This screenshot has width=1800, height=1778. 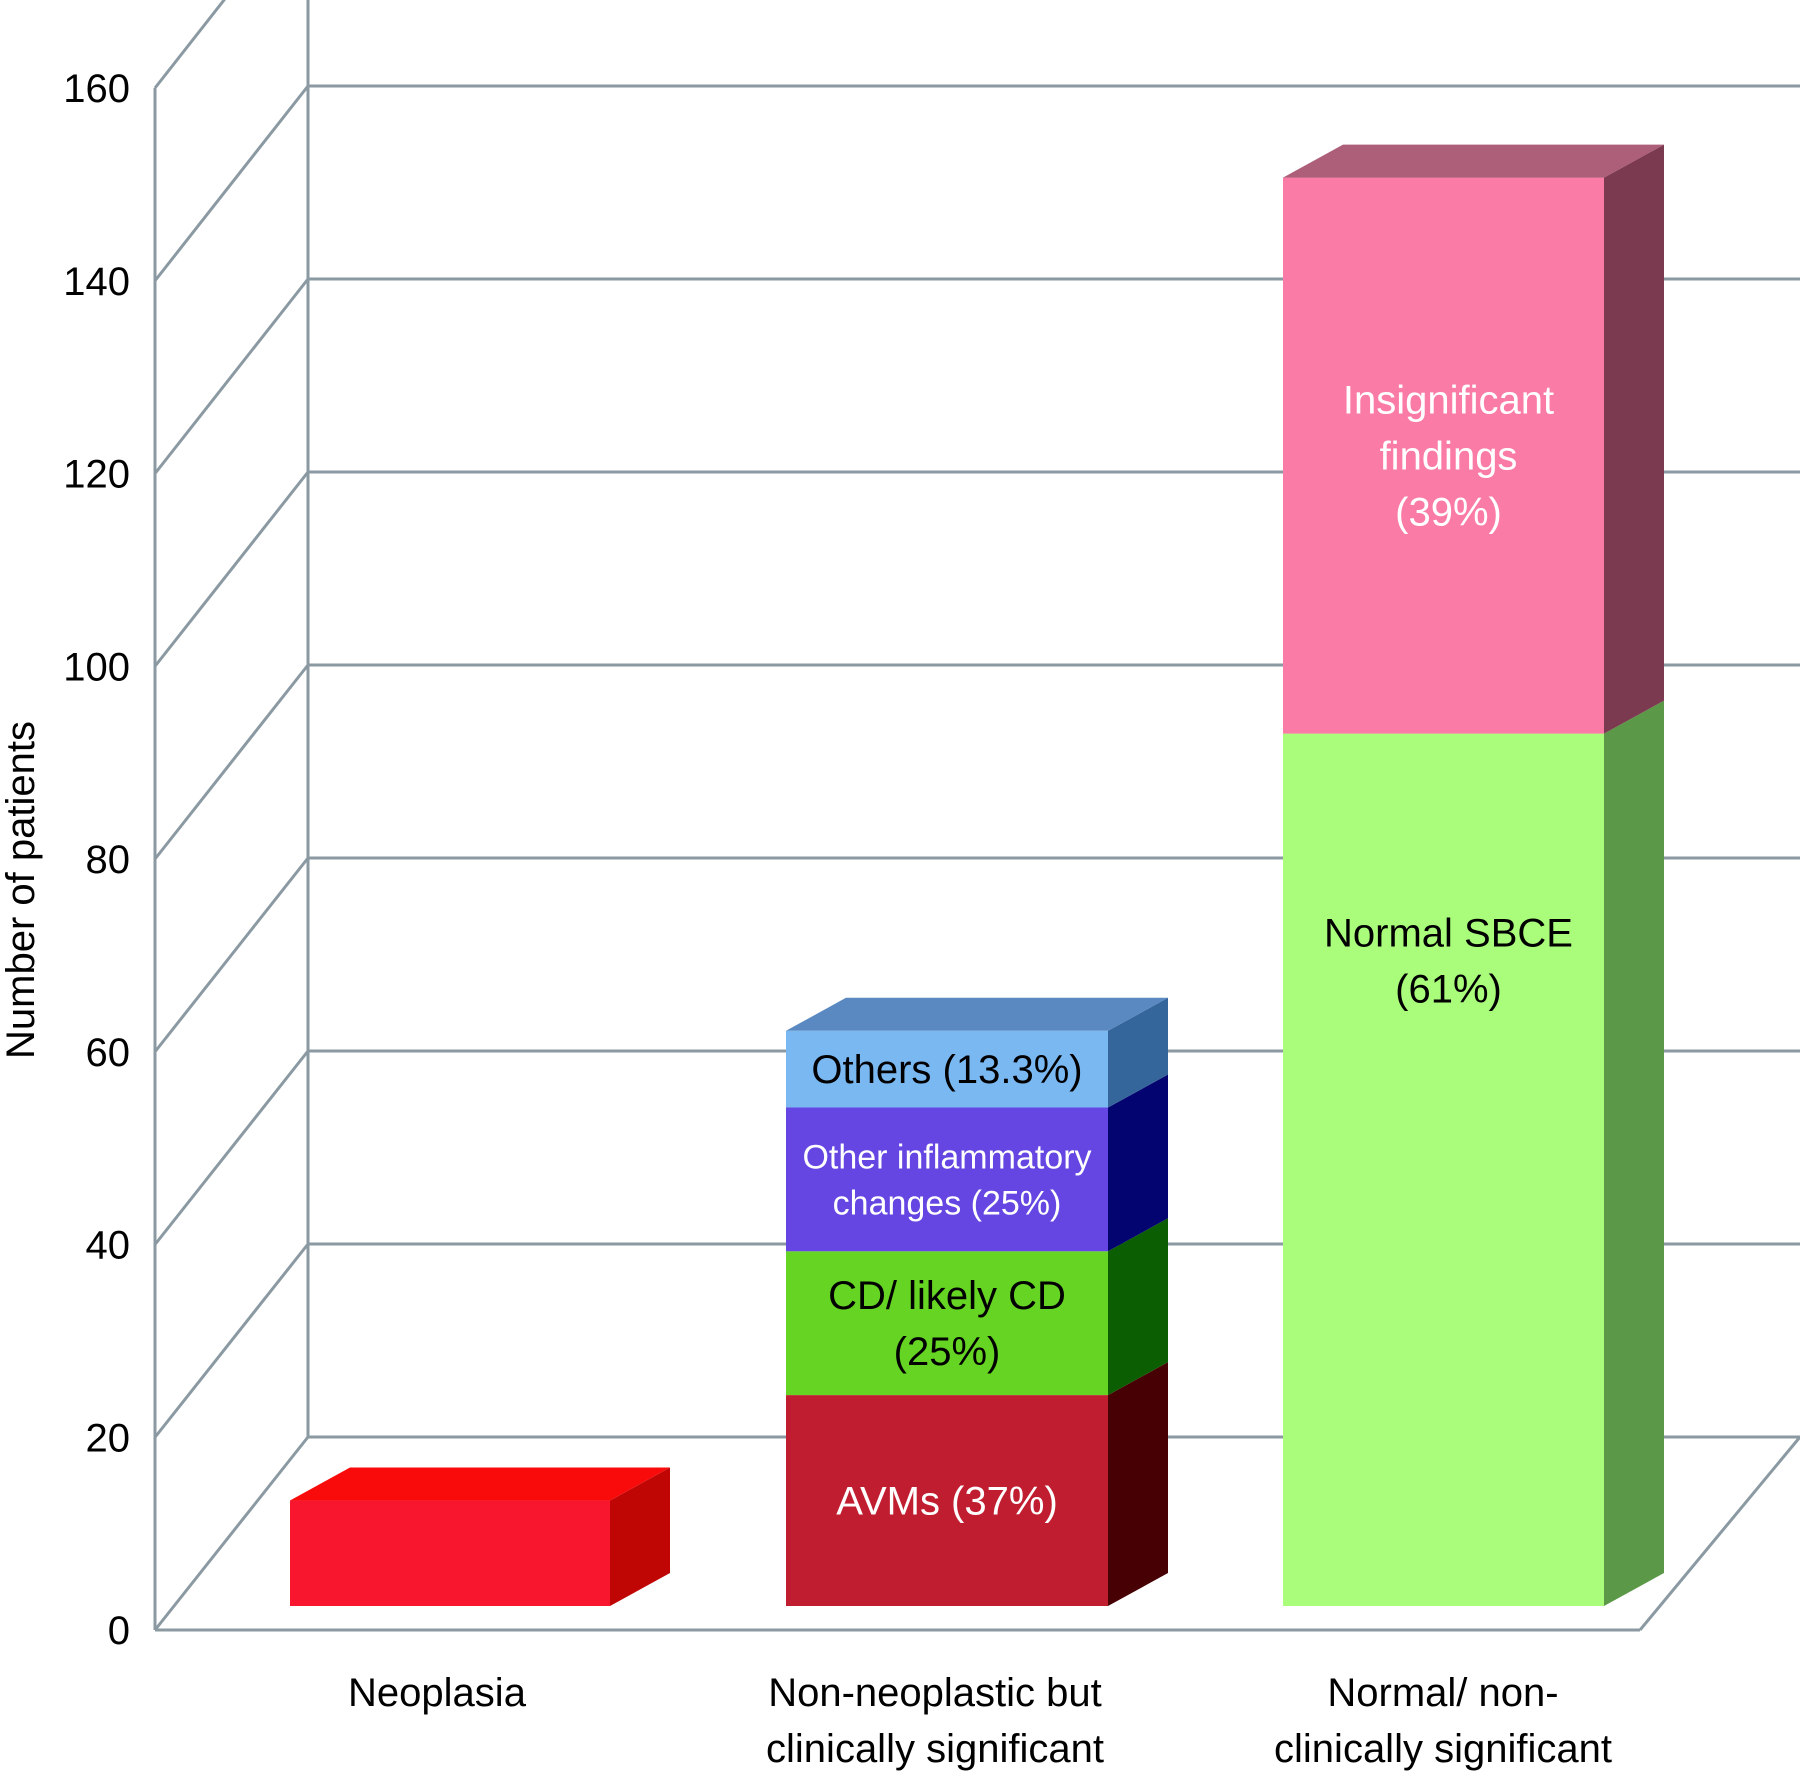 What do you see at coordinates (947, 1296) in the screenshot?
I see `bar-segment-label: CD/ likely CD` at bounding box center [947, 1296].